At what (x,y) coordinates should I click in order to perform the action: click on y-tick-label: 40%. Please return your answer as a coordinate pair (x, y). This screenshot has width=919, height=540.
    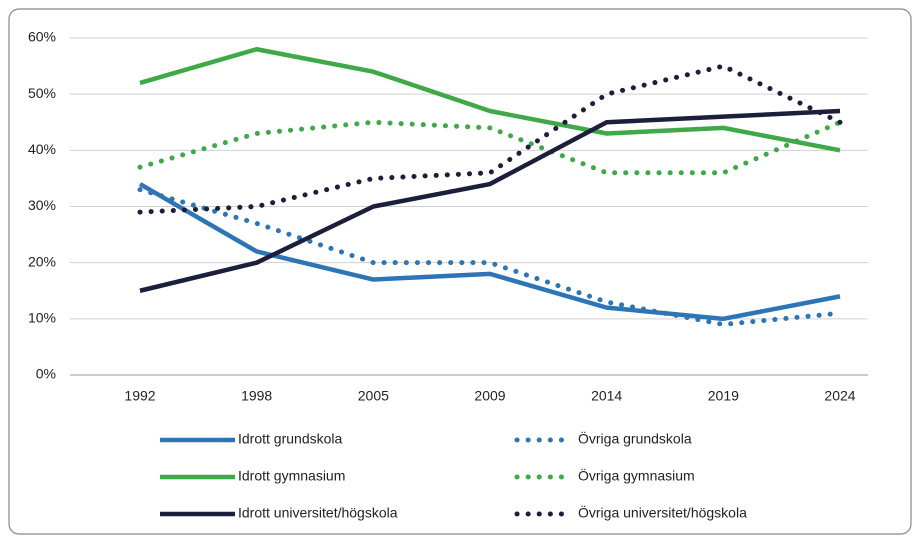
    Looking at the image, I should click on (42, 149).